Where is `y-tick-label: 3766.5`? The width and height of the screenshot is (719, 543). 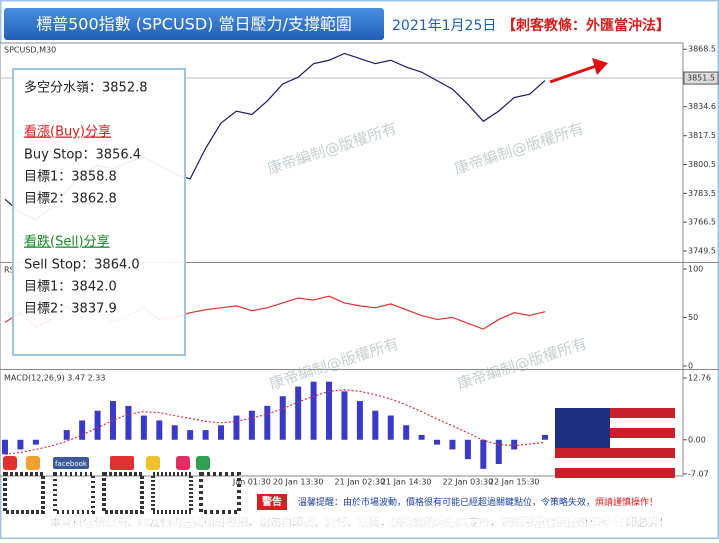 y-tick-label: 3766.5 is located at coordinates (702, 222).